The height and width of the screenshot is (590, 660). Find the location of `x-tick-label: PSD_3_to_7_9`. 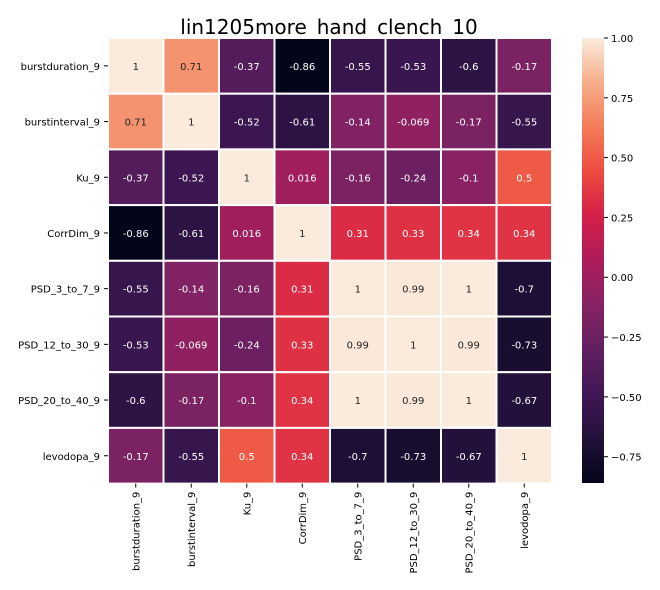

x-tick-label: PSD_3_to_7_9 is located at coordinates (359, 526).